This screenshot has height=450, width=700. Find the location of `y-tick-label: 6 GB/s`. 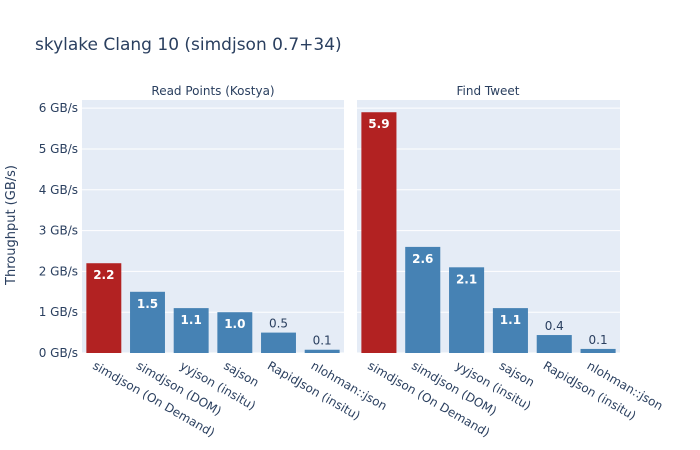

y-tick-label: 6 GB/s is located at coordinates (58, 108).